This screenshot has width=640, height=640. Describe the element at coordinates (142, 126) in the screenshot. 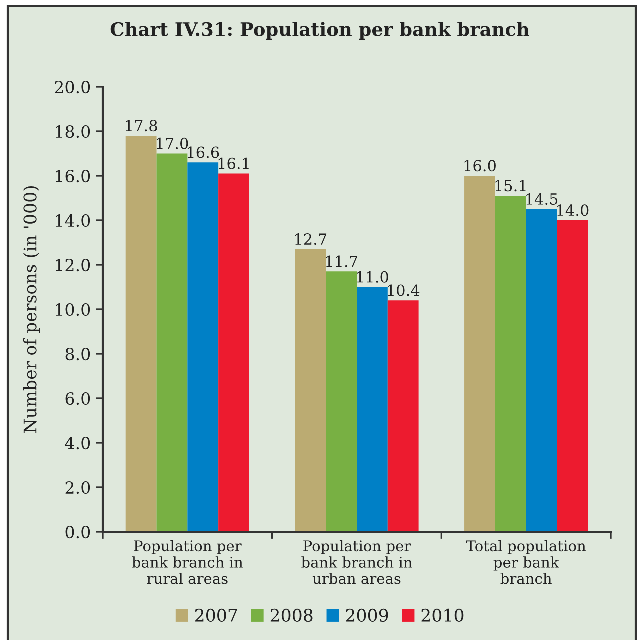

I see `data-label: 17.8` at that location.